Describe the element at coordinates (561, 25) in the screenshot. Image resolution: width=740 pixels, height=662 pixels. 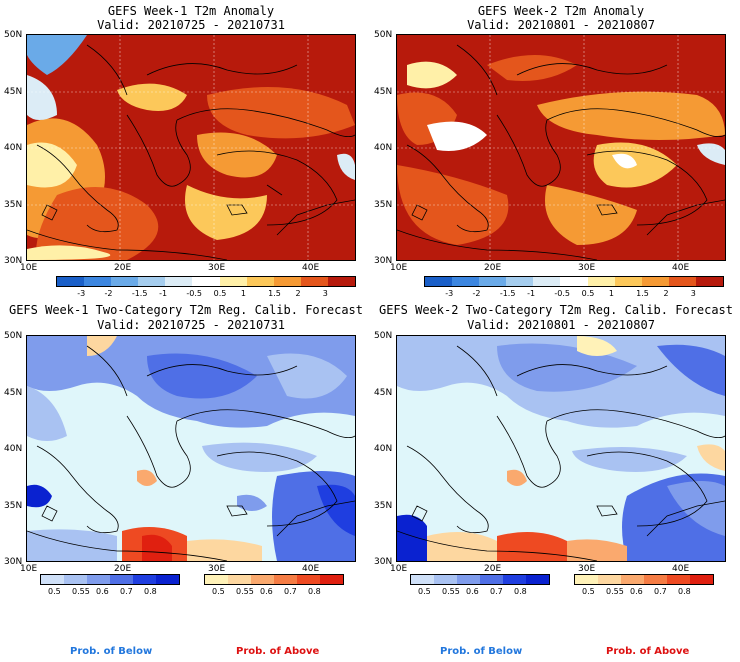
I see `panel-valid-week2-anomaly: Valid: 20210801 - 20210807` at that location.